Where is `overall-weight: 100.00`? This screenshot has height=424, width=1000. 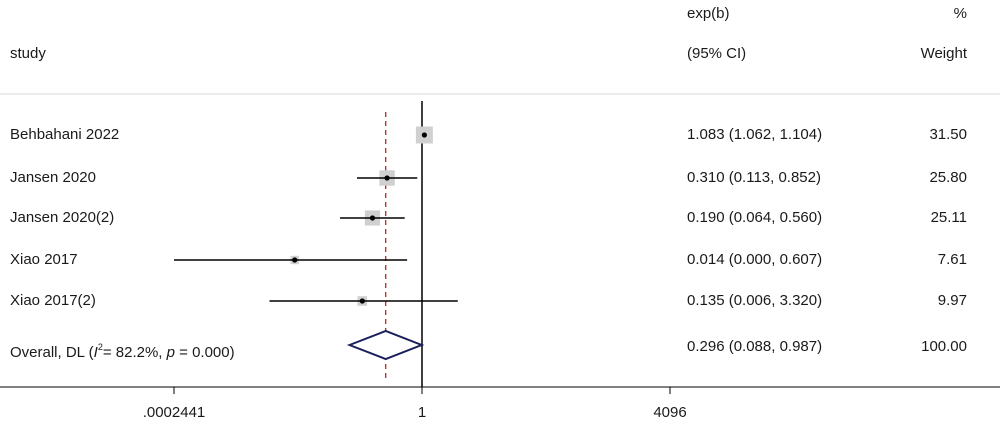 overall-weight: 100.00 is located at coordinates (944, 346).